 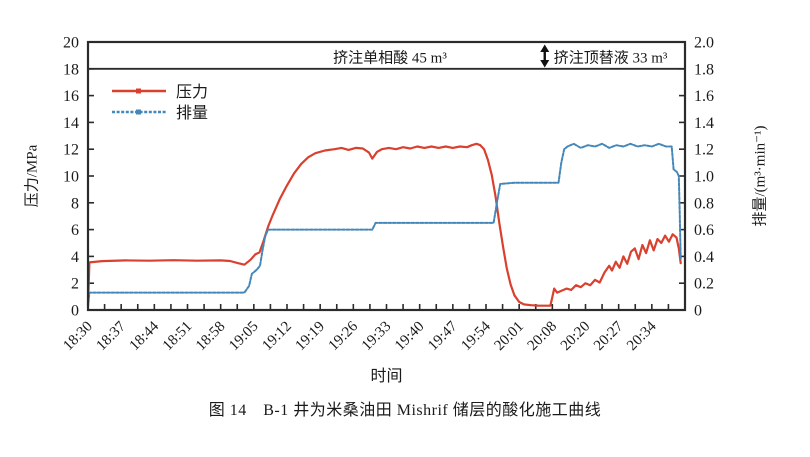 What do you see at coordinates (704, 230) in the screenshot?
I see `y-right-tick-label: 0.6` at bounding box center [704, 230].